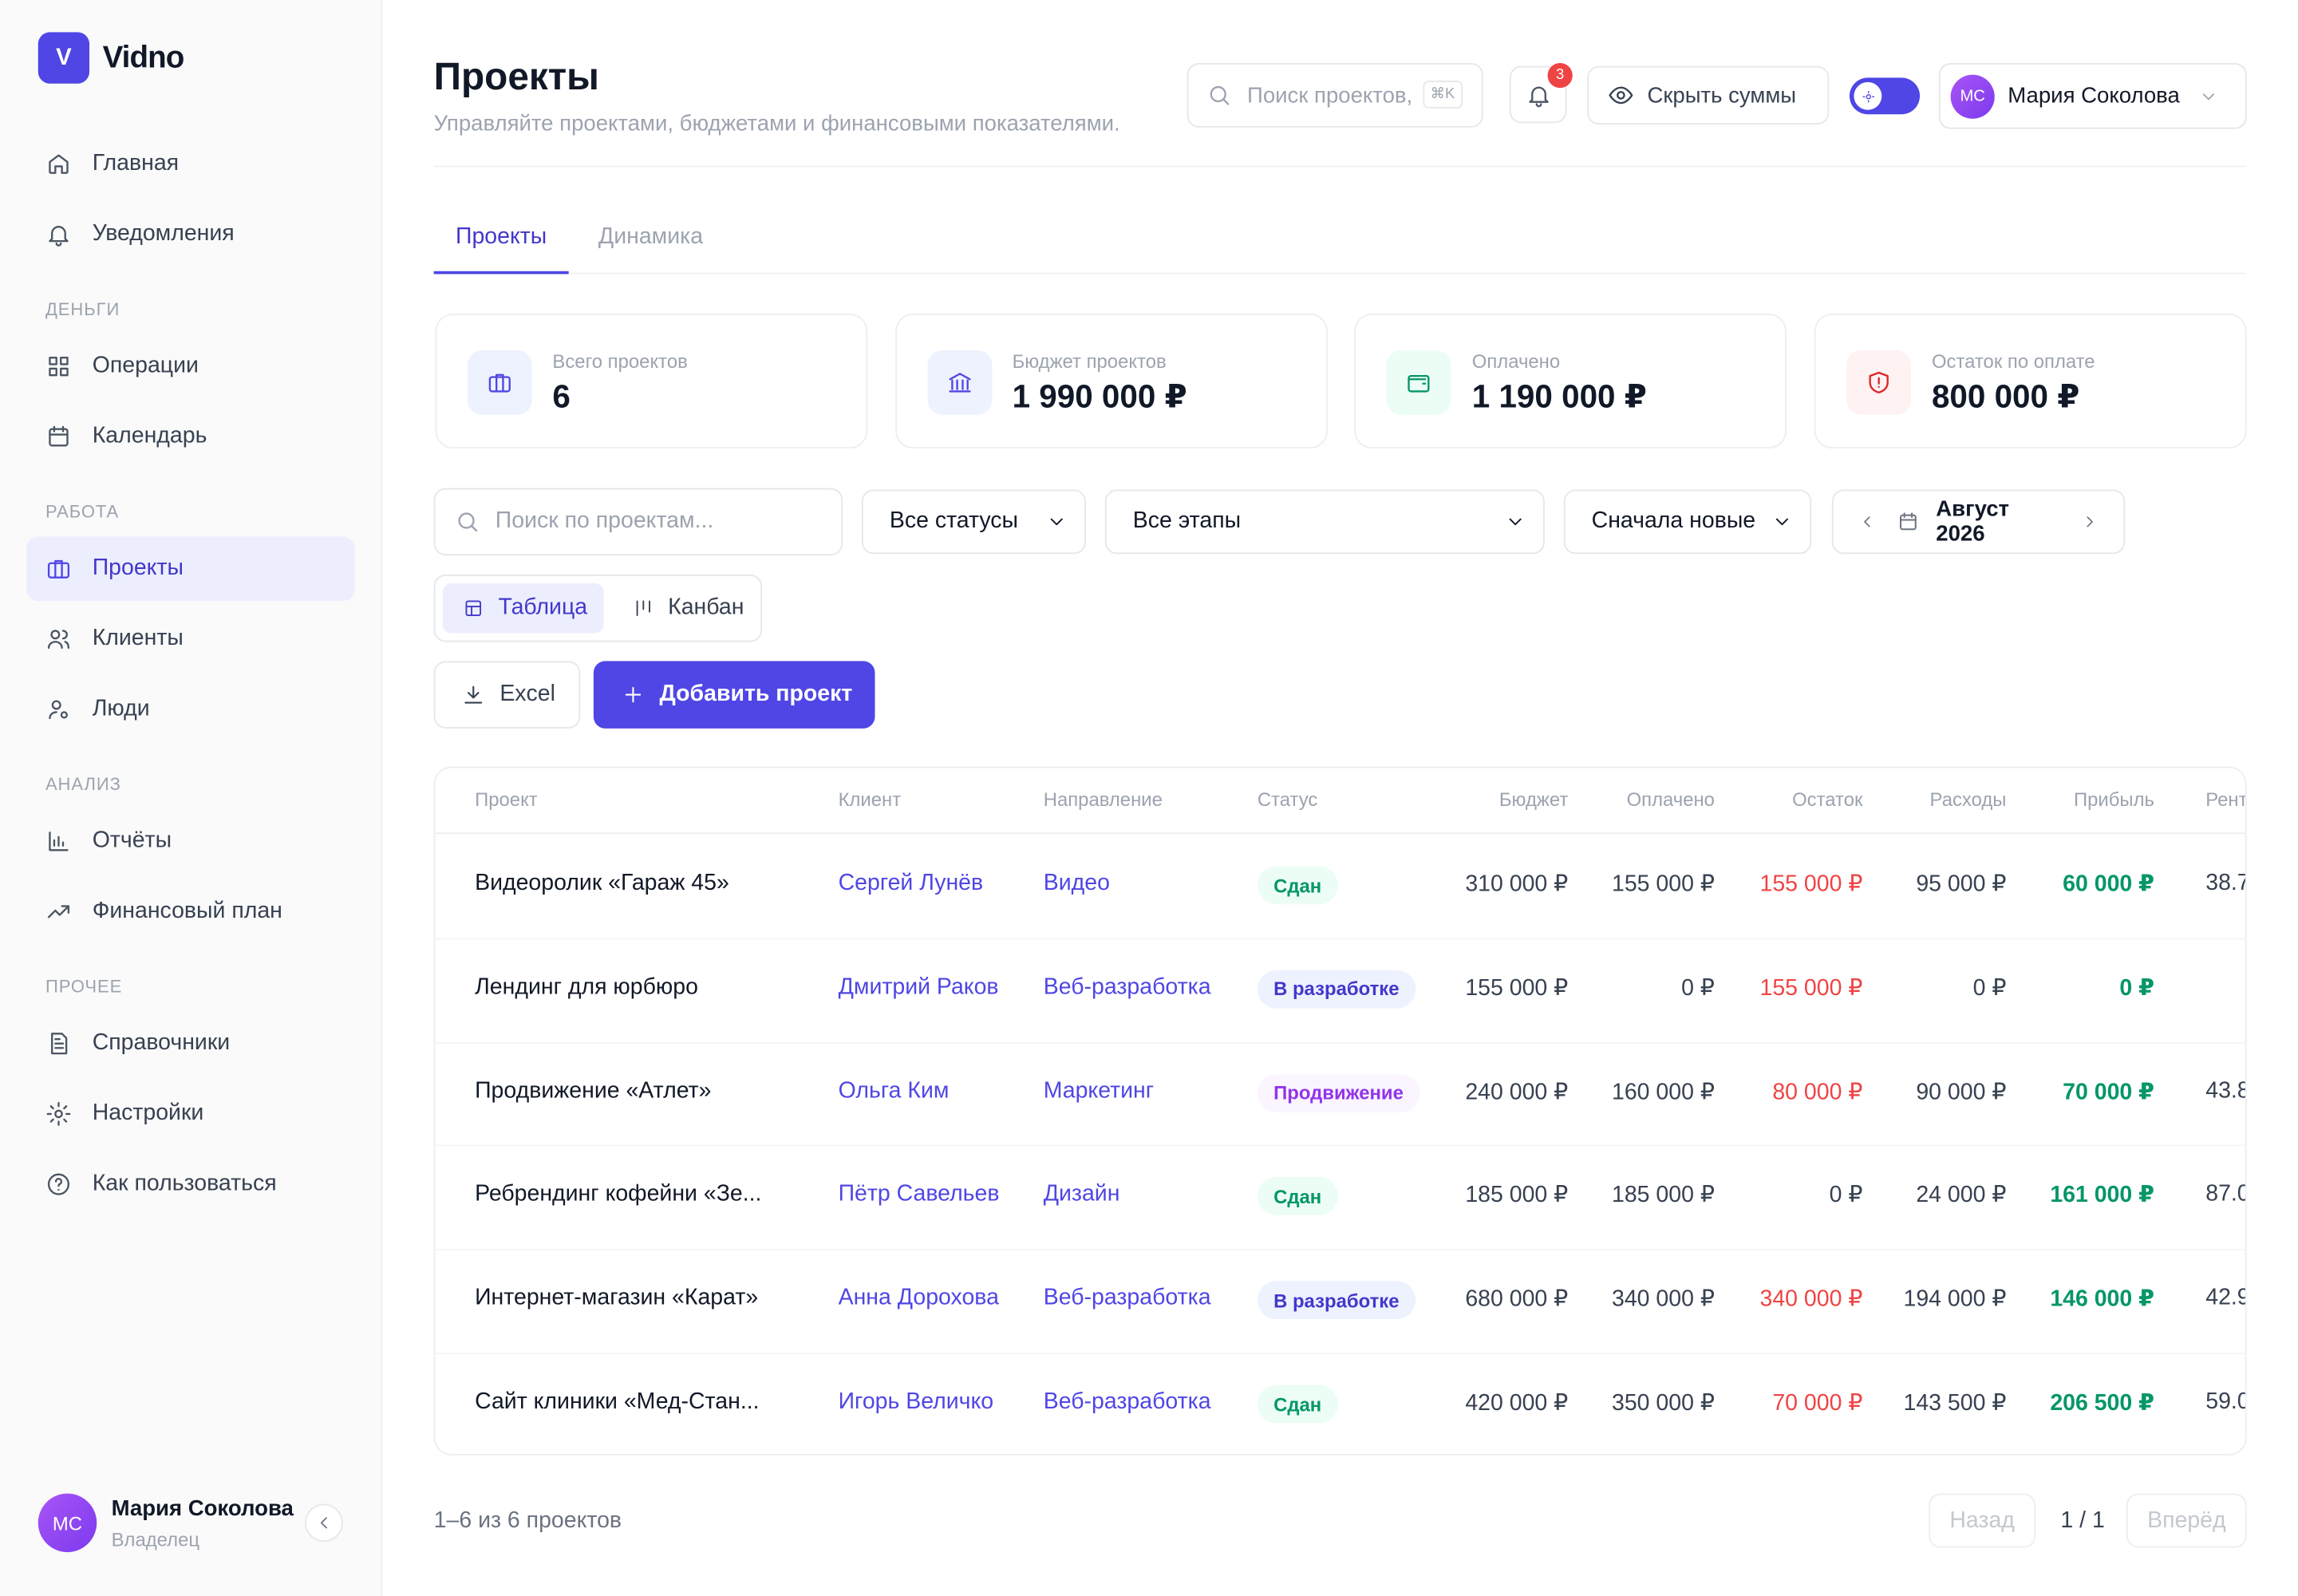 Image resolution: width=2298 pixels, height=1596 pixels. Describe the element at coordinates (651, 237) in the screenshot. I see `tab: Динамика` at that location.